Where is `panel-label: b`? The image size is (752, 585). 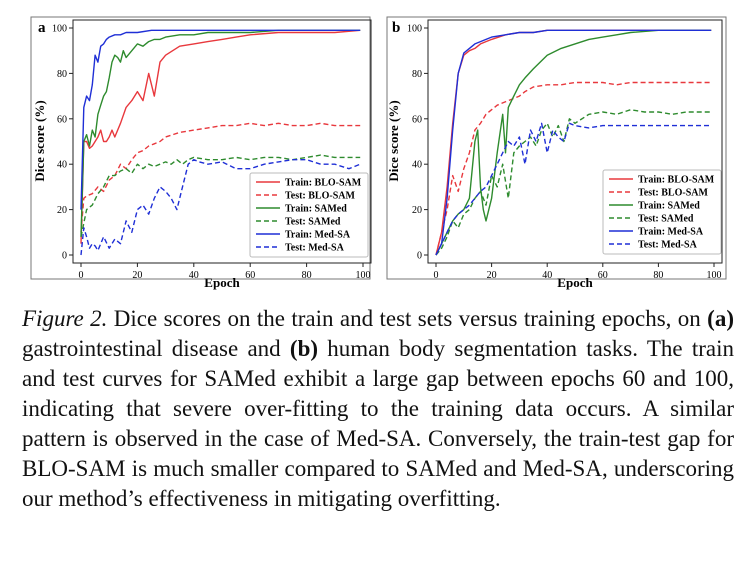
panel-label: b is located at coordinates (396, 28).